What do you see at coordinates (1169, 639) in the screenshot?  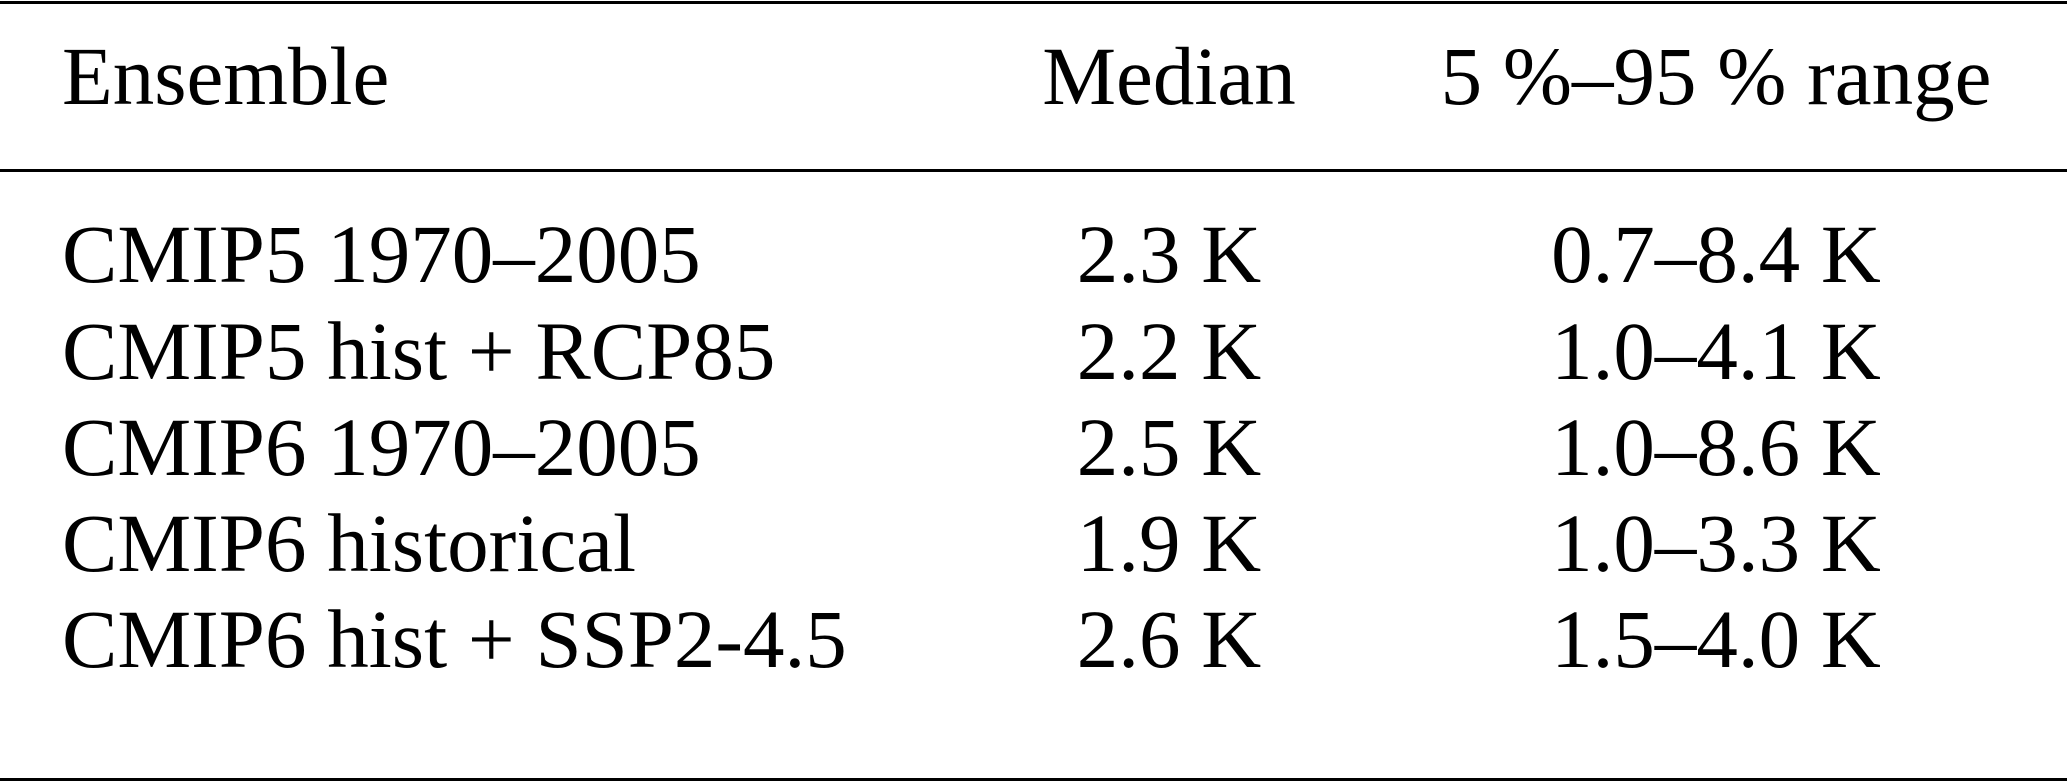 I see `cell-median: 2.6 K` at bounding box center [1169, 639].